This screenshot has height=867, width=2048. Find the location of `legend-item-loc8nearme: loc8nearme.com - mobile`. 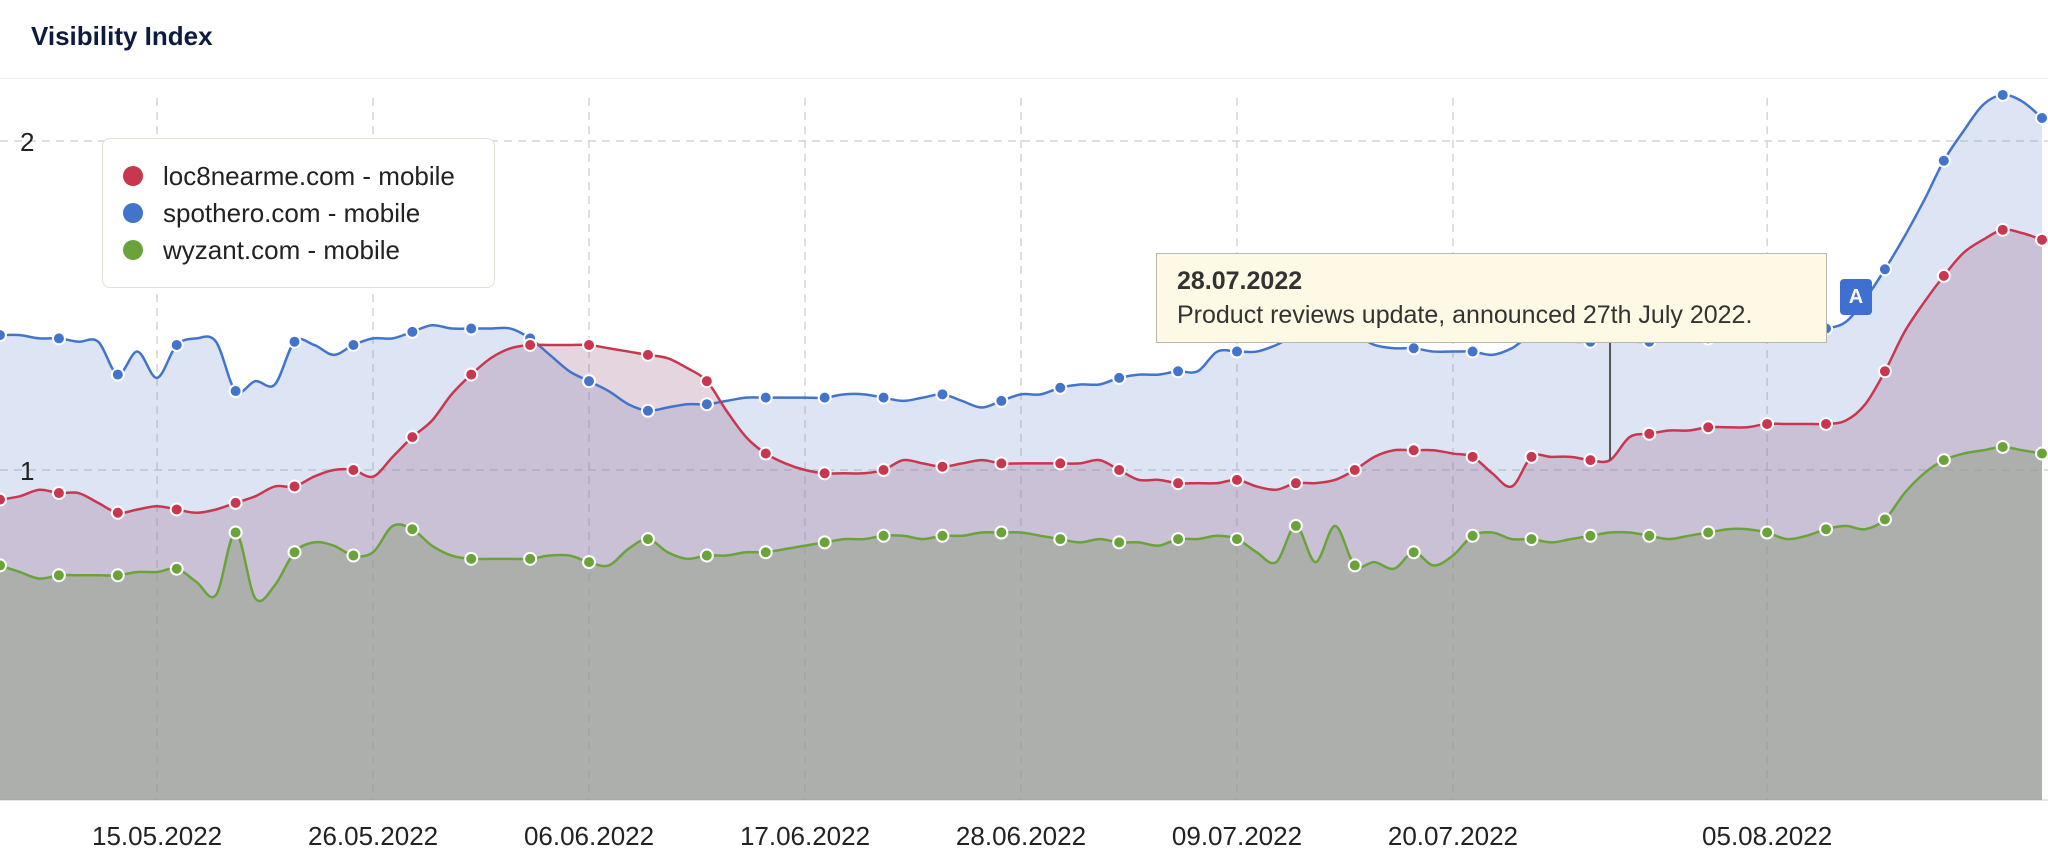

legend-item-loc8nearme: loc8nearme.com - mobile is located at coordinates (289, 176).